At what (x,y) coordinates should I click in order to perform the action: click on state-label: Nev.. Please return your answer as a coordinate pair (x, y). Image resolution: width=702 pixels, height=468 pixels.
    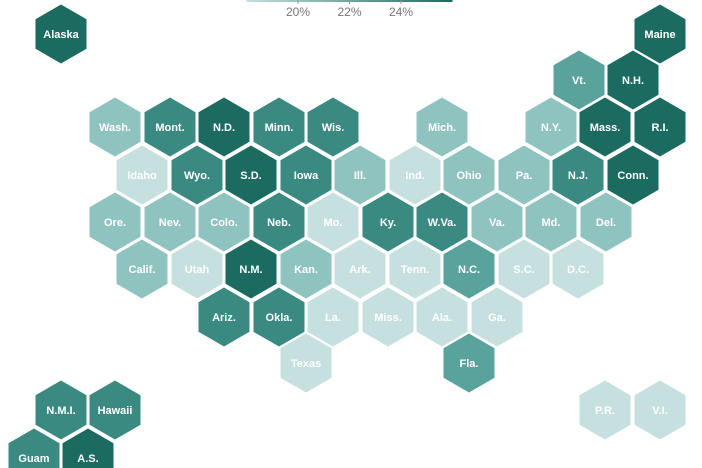
    Looking at the image, I should click on (170, 223).